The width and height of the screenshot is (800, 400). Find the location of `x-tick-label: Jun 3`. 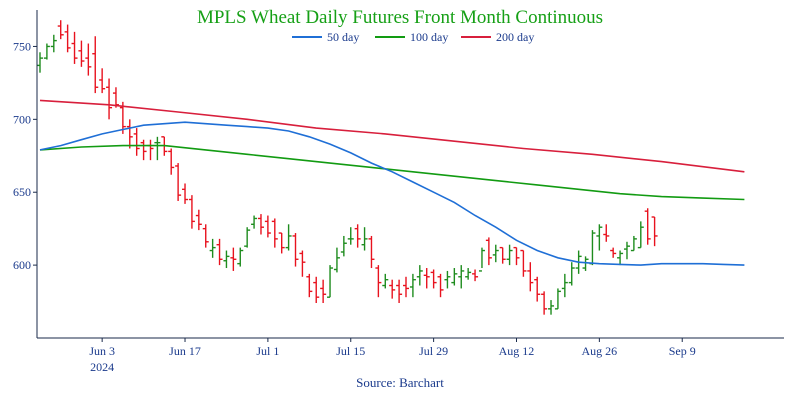

x-tick-label: Jun 3 is located at coordinates (102, 351).